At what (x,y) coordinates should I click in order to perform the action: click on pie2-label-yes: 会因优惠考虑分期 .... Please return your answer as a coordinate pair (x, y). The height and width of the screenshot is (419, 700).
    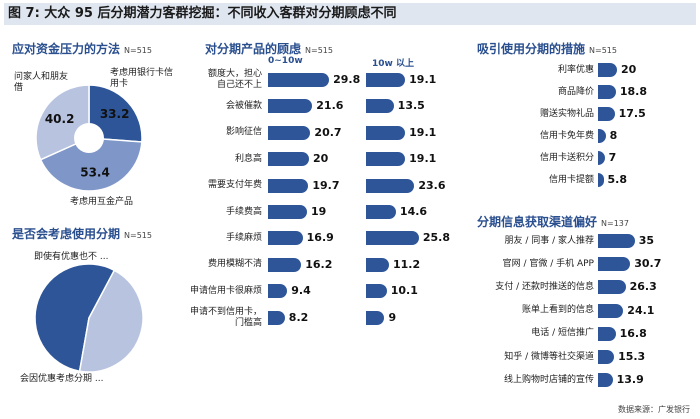
    Looking at the image, I should click on (62, 379).